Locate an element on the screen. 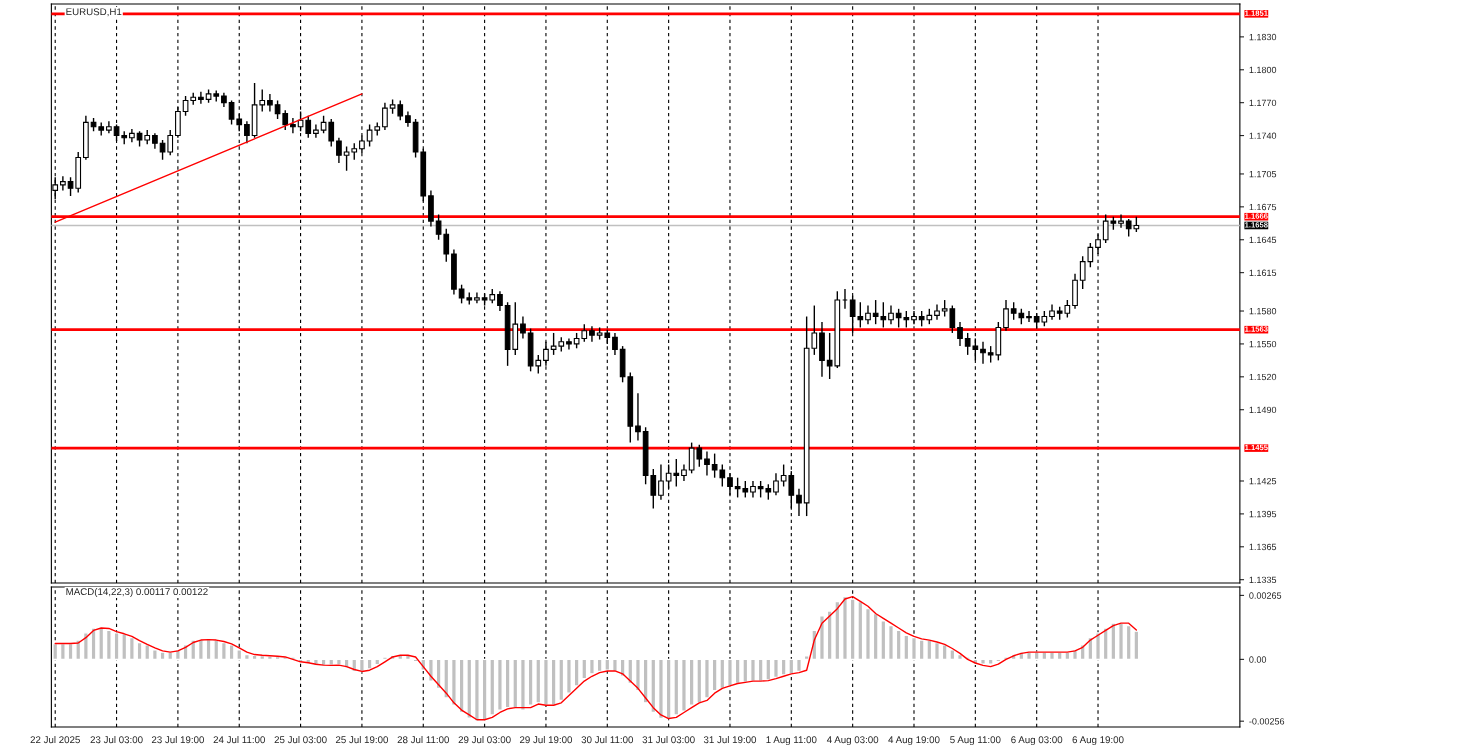 Image resolution: width=1468 pixels, height=750 pixels. y-tick-label: 1.1580 is located at coordinates (1263, 311).